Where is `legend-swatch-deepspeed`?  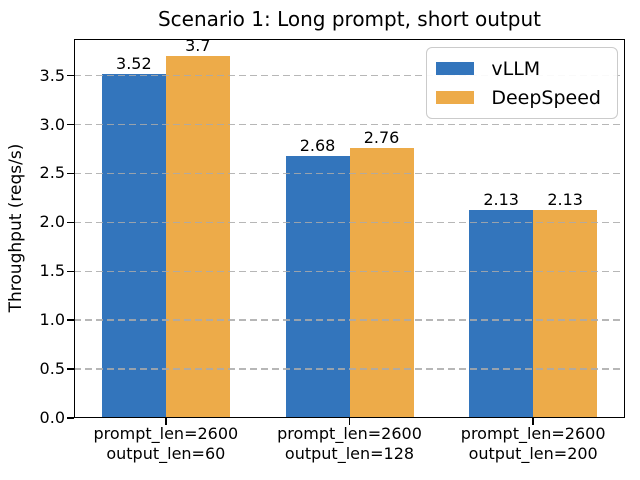
legend-swatch-deepspeed is located at coordinates (455, 97).